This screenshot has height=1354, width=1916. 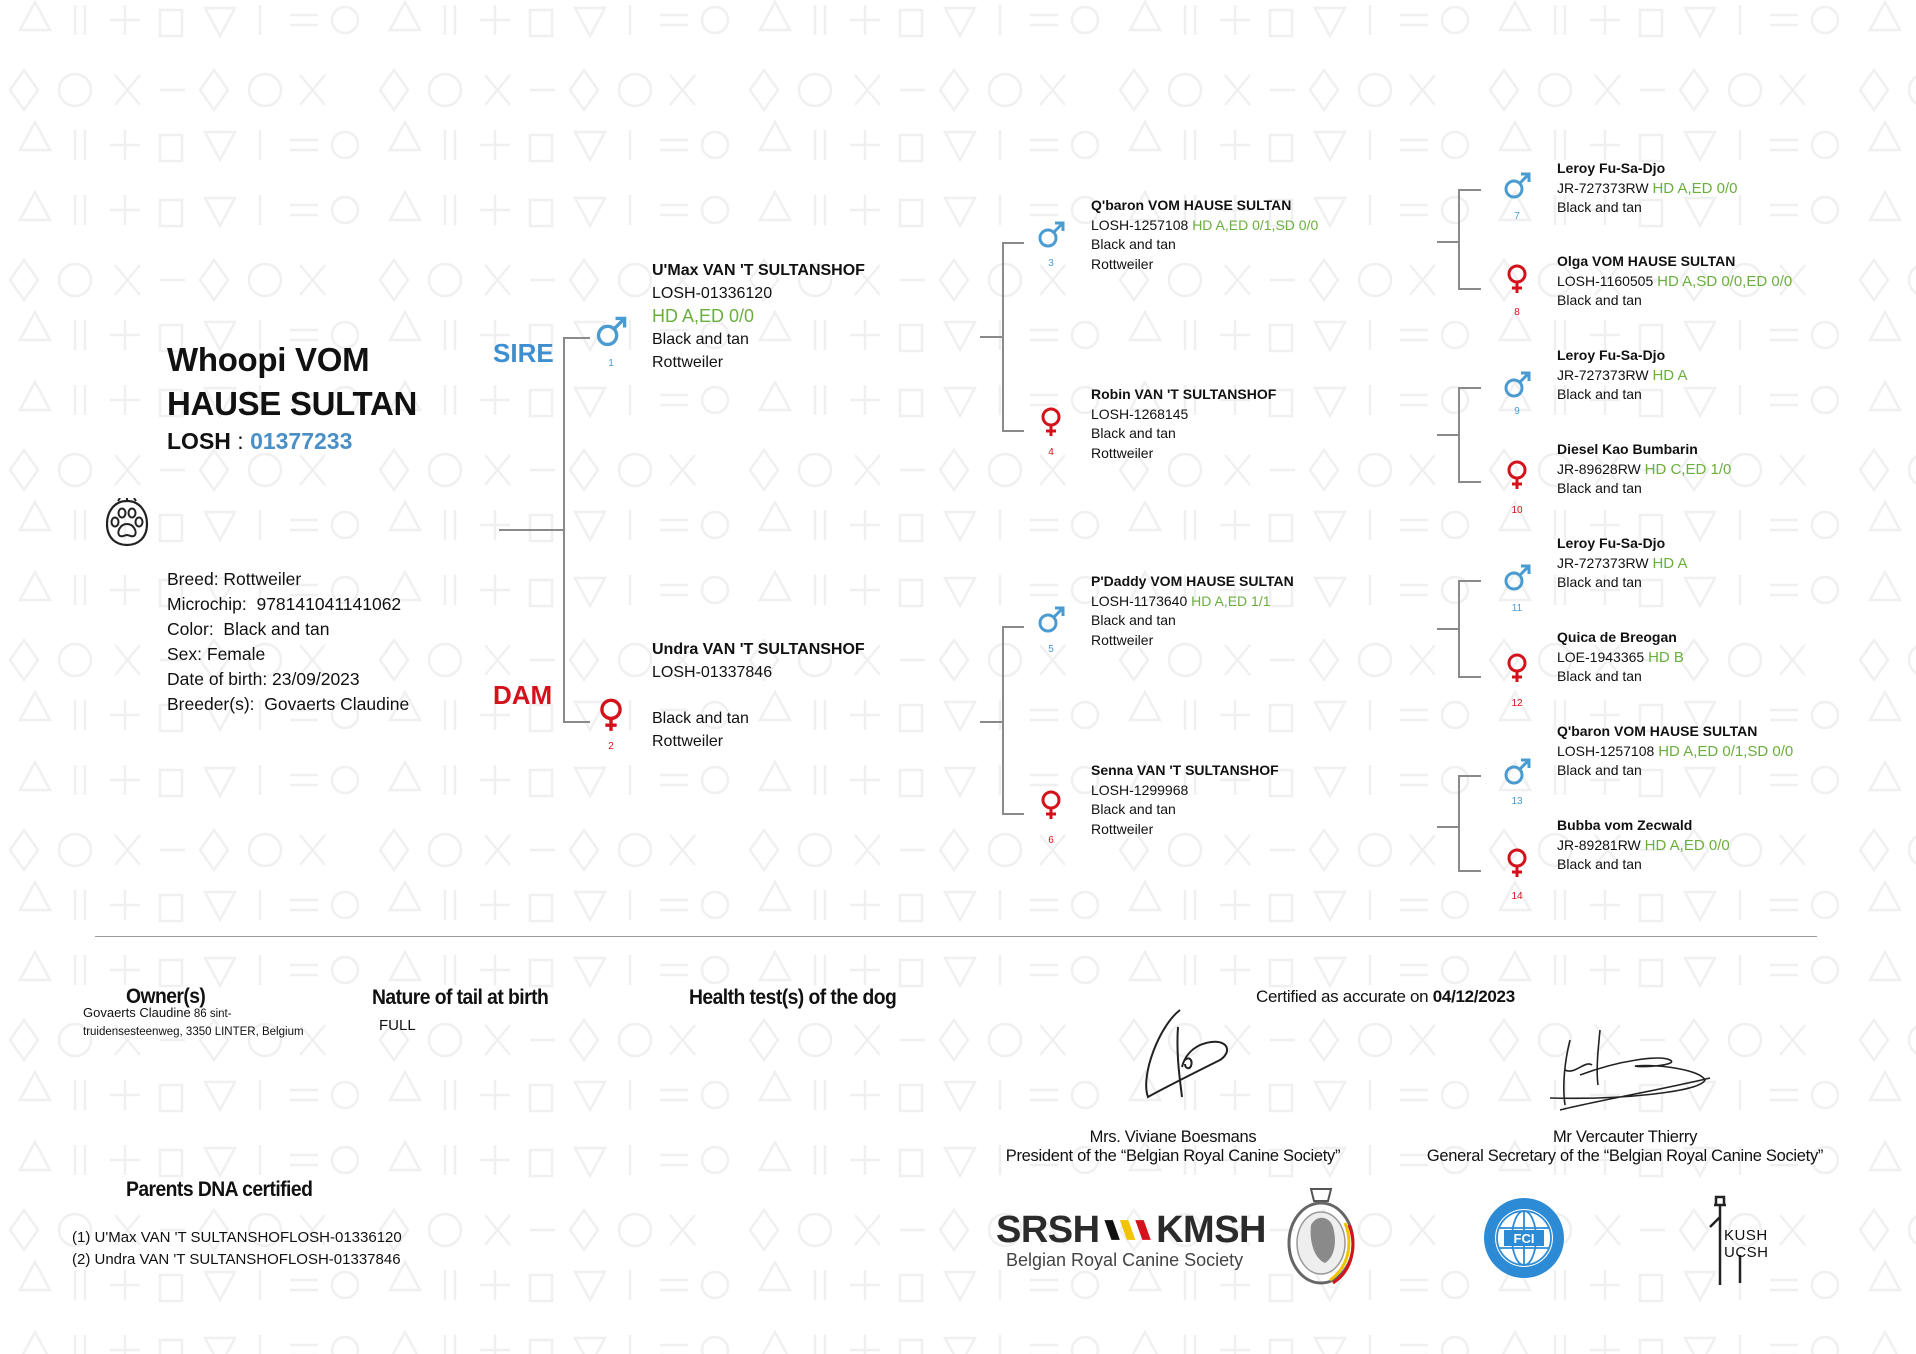 I want to click on logo-fci: FCI, so click(x=1524, y=1238).